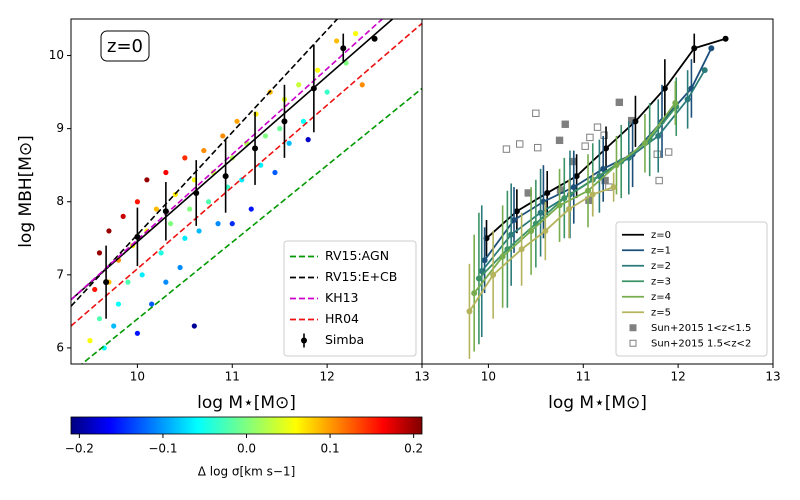 This screenshot has width=800, height=500. I want to click on legend-label: z=2, so click(661, 266).